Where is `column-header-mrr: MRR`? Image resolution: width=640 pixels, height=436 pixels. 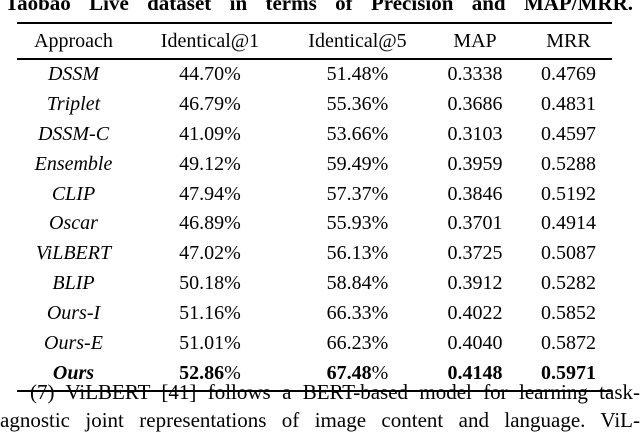 column-header-mrr: MRR is located at coordinates (568, 40).